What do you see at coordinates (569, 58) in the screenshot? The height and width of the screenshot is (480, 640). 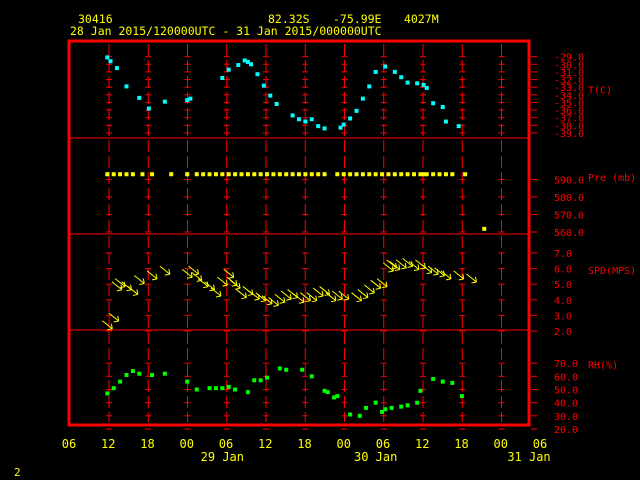 I see `y-tick-label: -29.0` at bounding box center [569, 58].